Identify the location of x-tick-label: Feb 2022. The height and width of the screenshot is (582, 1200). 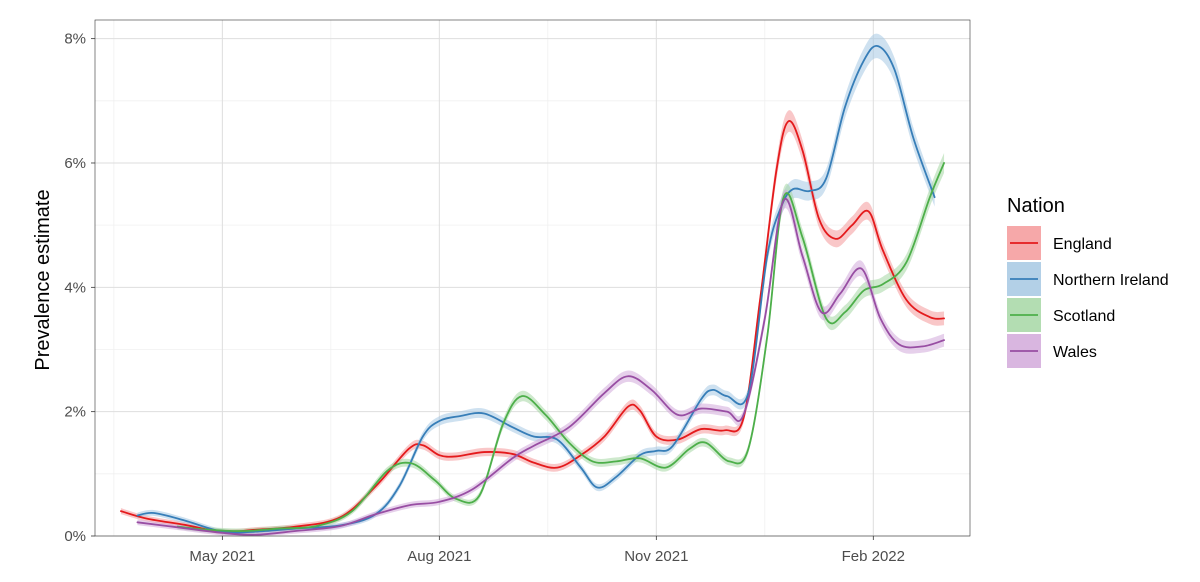
(873, 556).